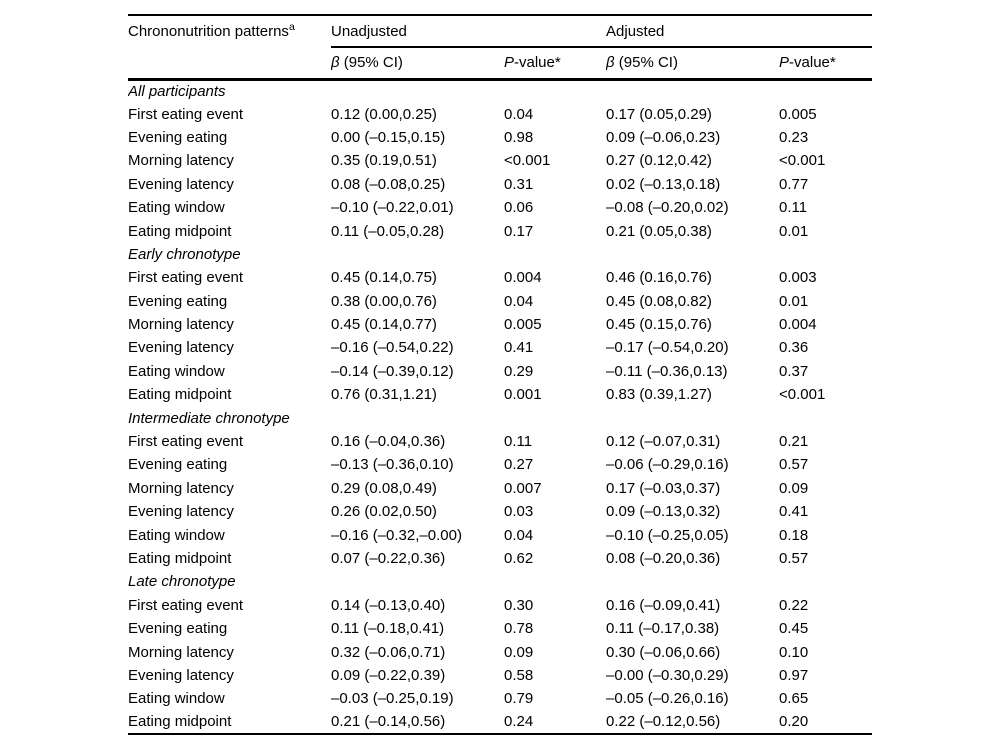 This screenshot has width=1000, height=753. Describe the element at coordinates (794, 371) in the screenshot. I see `adjusted-p-cell: 0.37` at that location.